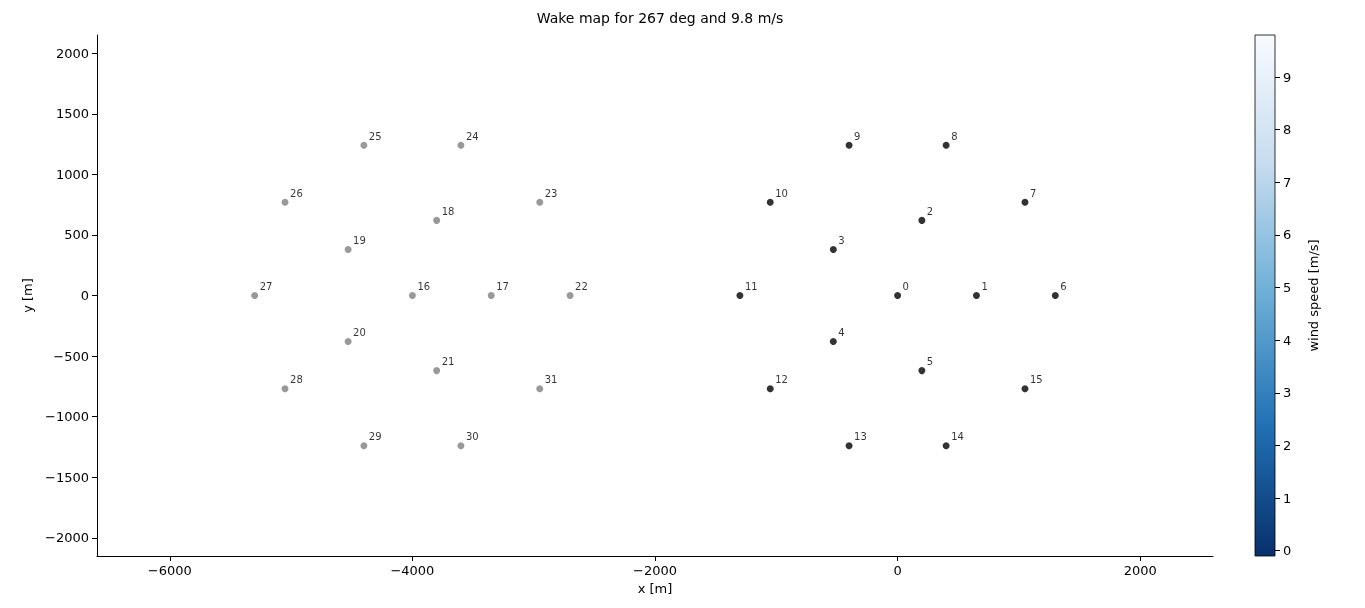  What do you see at coordinates (72, 114) in the screenshot?
I see `y-tick-label: 1500` at bounding box center [72, 114].